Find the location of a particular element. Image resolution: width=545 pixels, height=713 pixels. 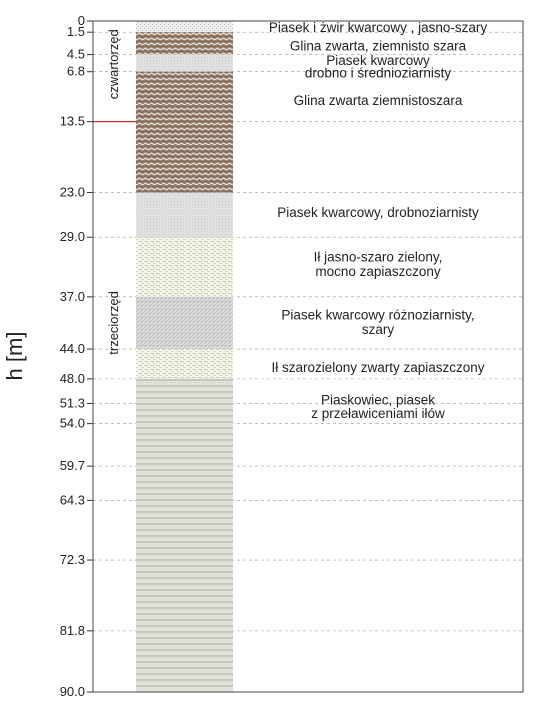

layer-5-label: mocno zapiaszczony is located at coordinates (378, 271).